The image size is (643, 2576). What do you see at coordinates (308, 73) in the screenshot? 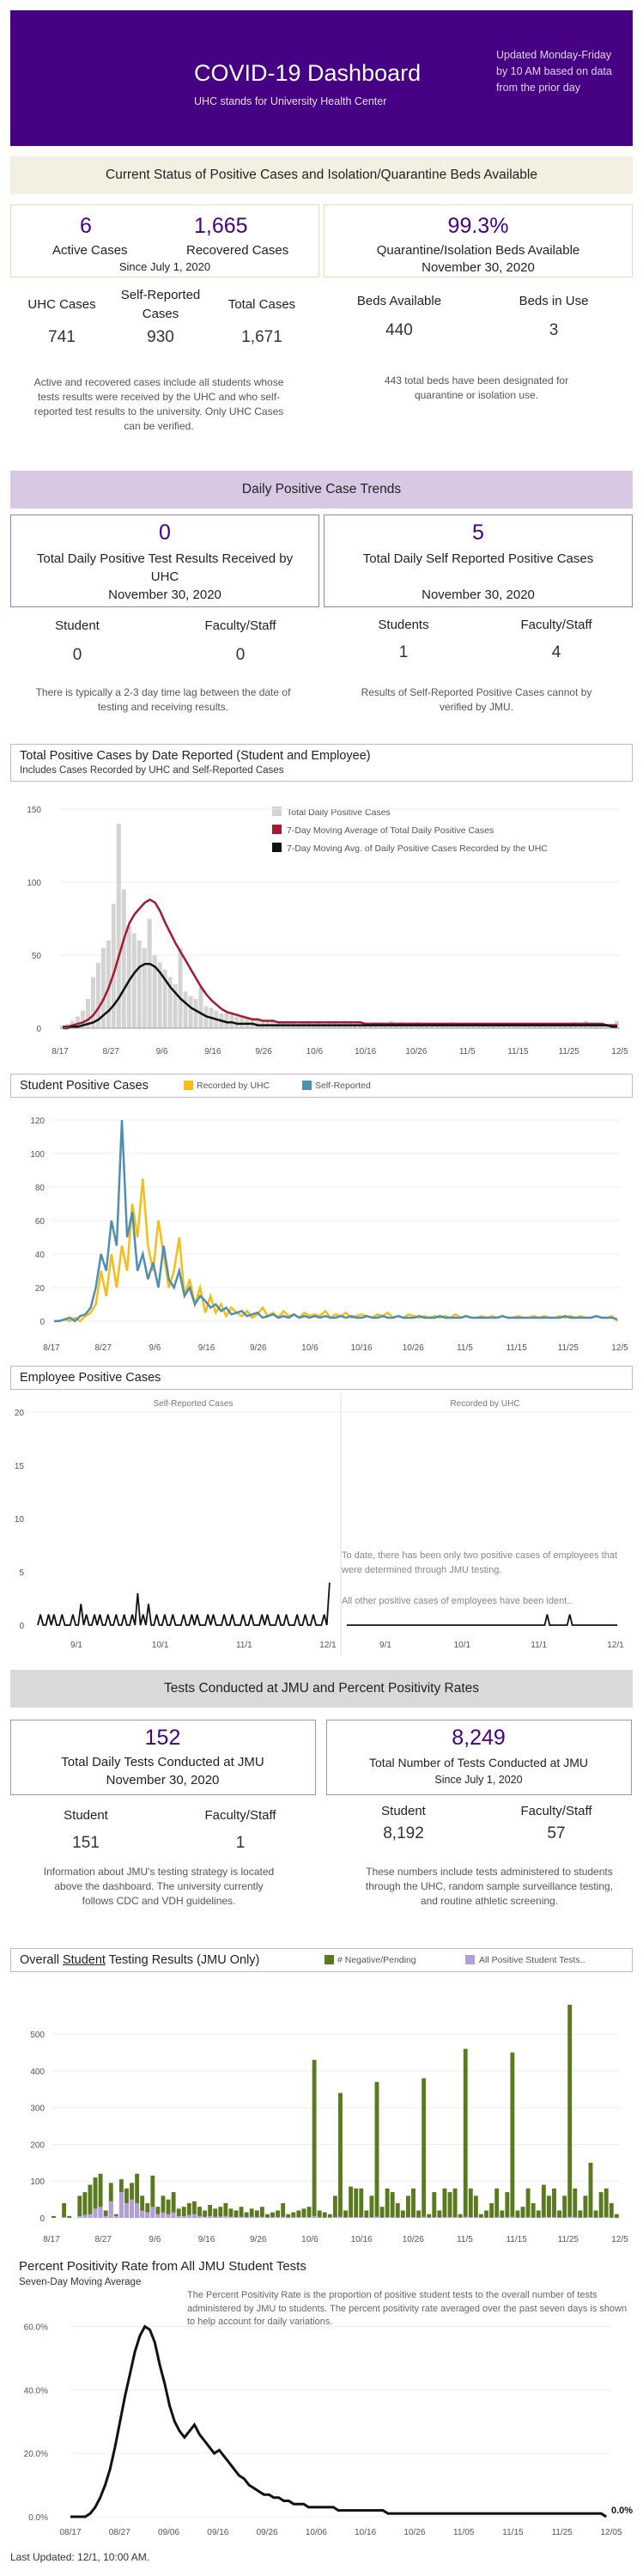
I see `page-title: COVID-19 Dashboard` at bounding box center [308, 73].